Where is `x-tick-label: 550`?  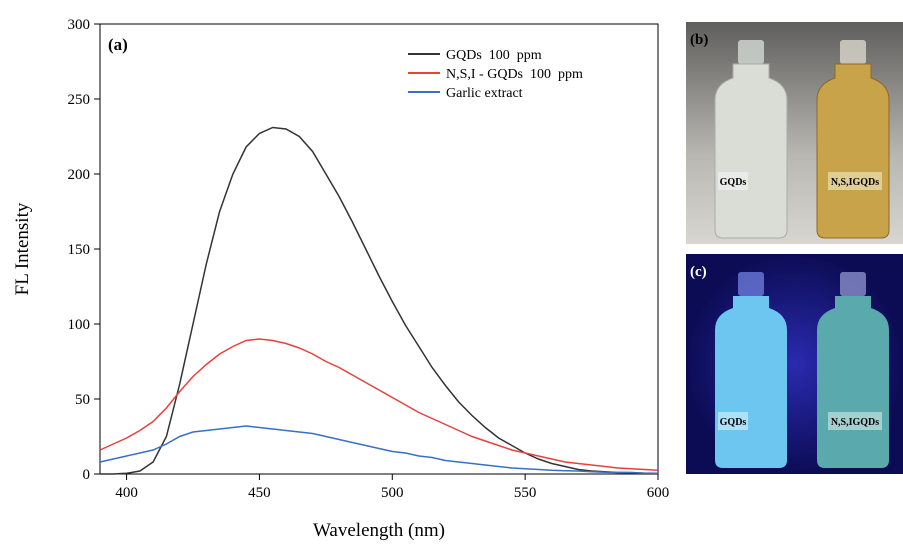 x-tick-label: 550 is located at coordinates (525, 493).